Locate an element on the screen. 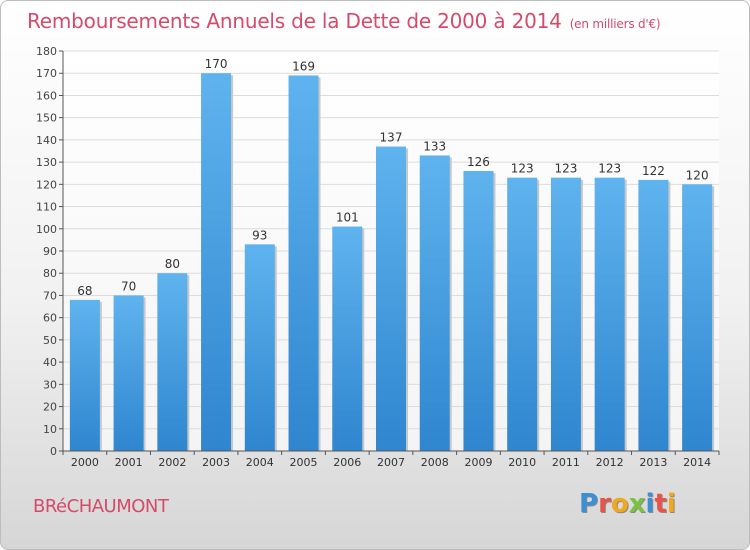  value-label: 170 is located at coordinates (216, 64).